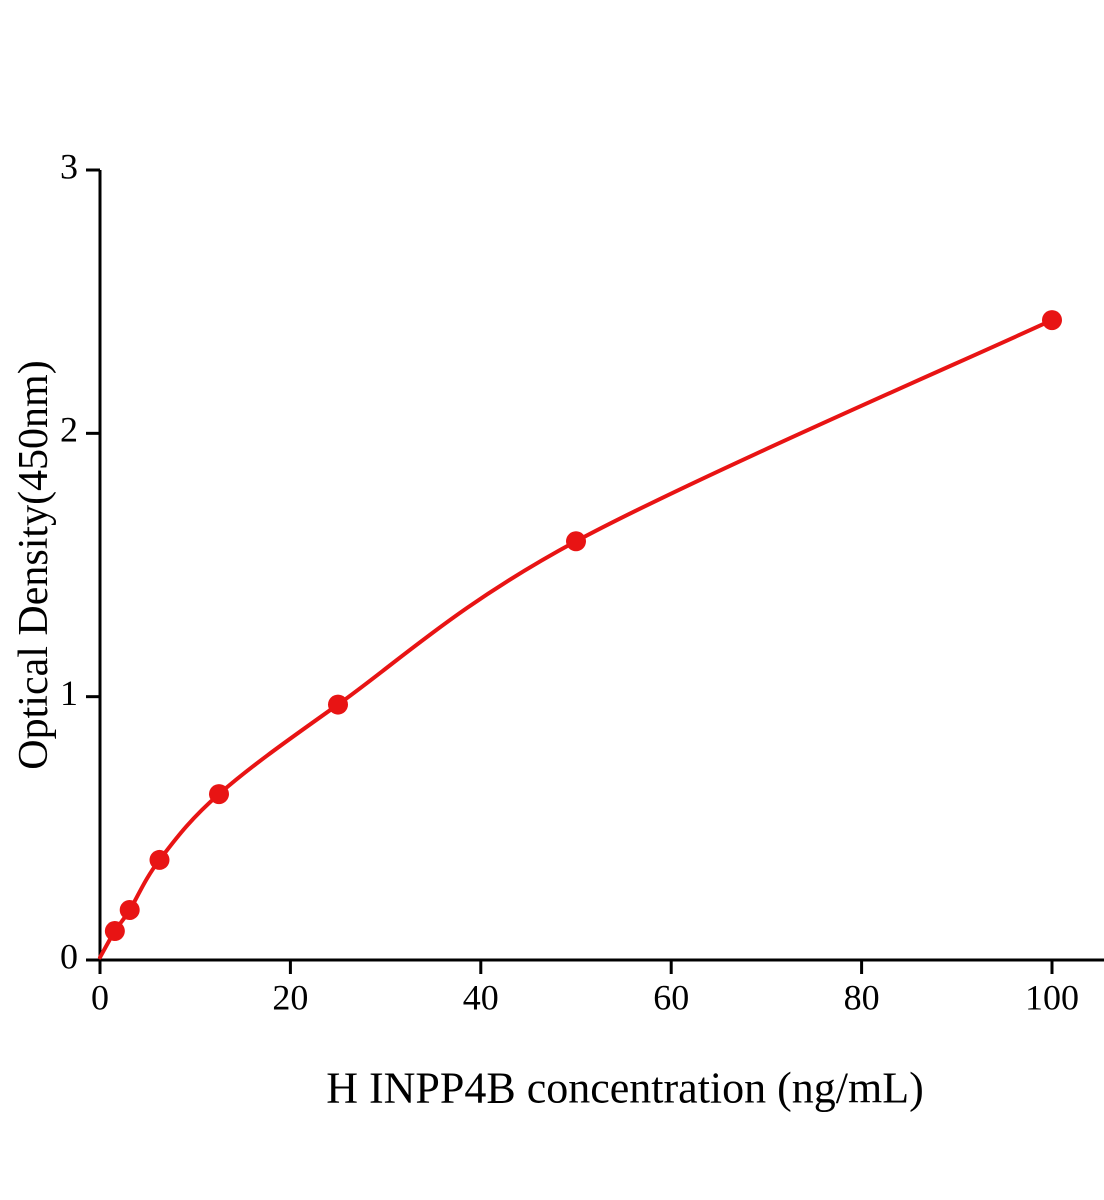 The width and height of the screenshot is (1104, 1200). What do you see at coordinates (100, 998) in the screenshot?
I see `x-tick-label: 0` at bounding box center [100, 998].